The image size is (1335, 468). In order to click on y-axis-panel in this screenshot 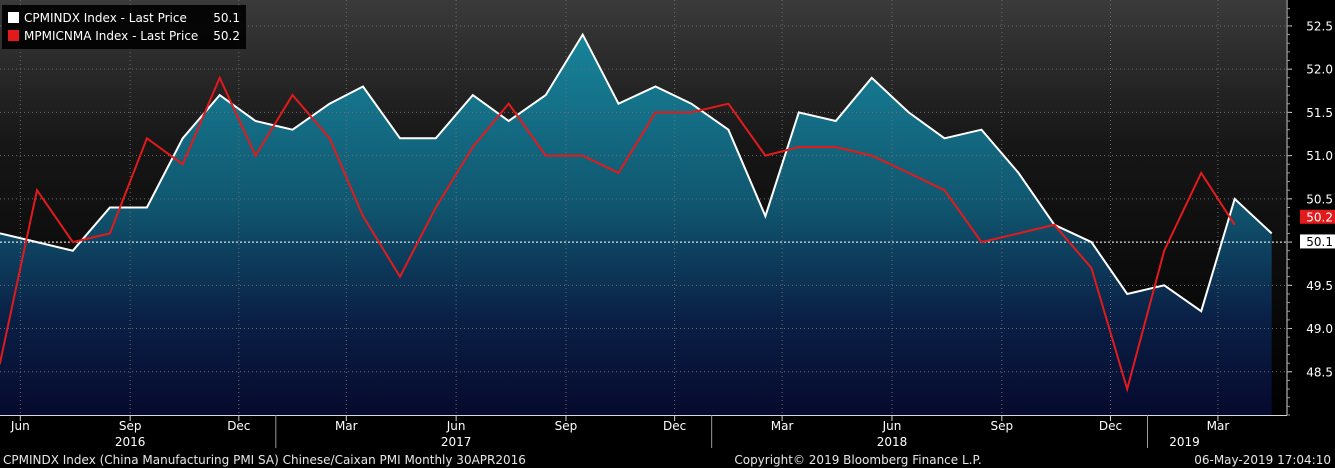, I will do `click(1311, 207)`.